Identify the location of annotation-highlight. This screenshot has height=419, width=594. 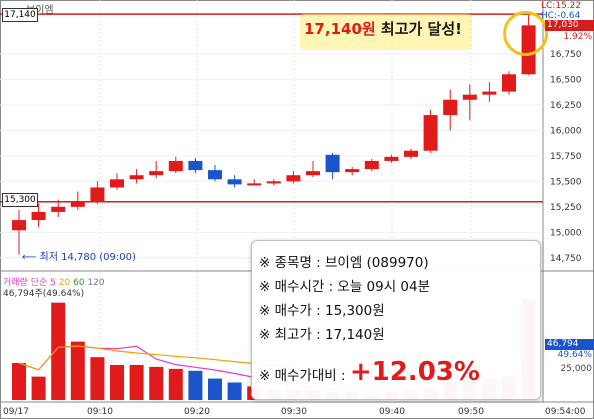
(386, 32).